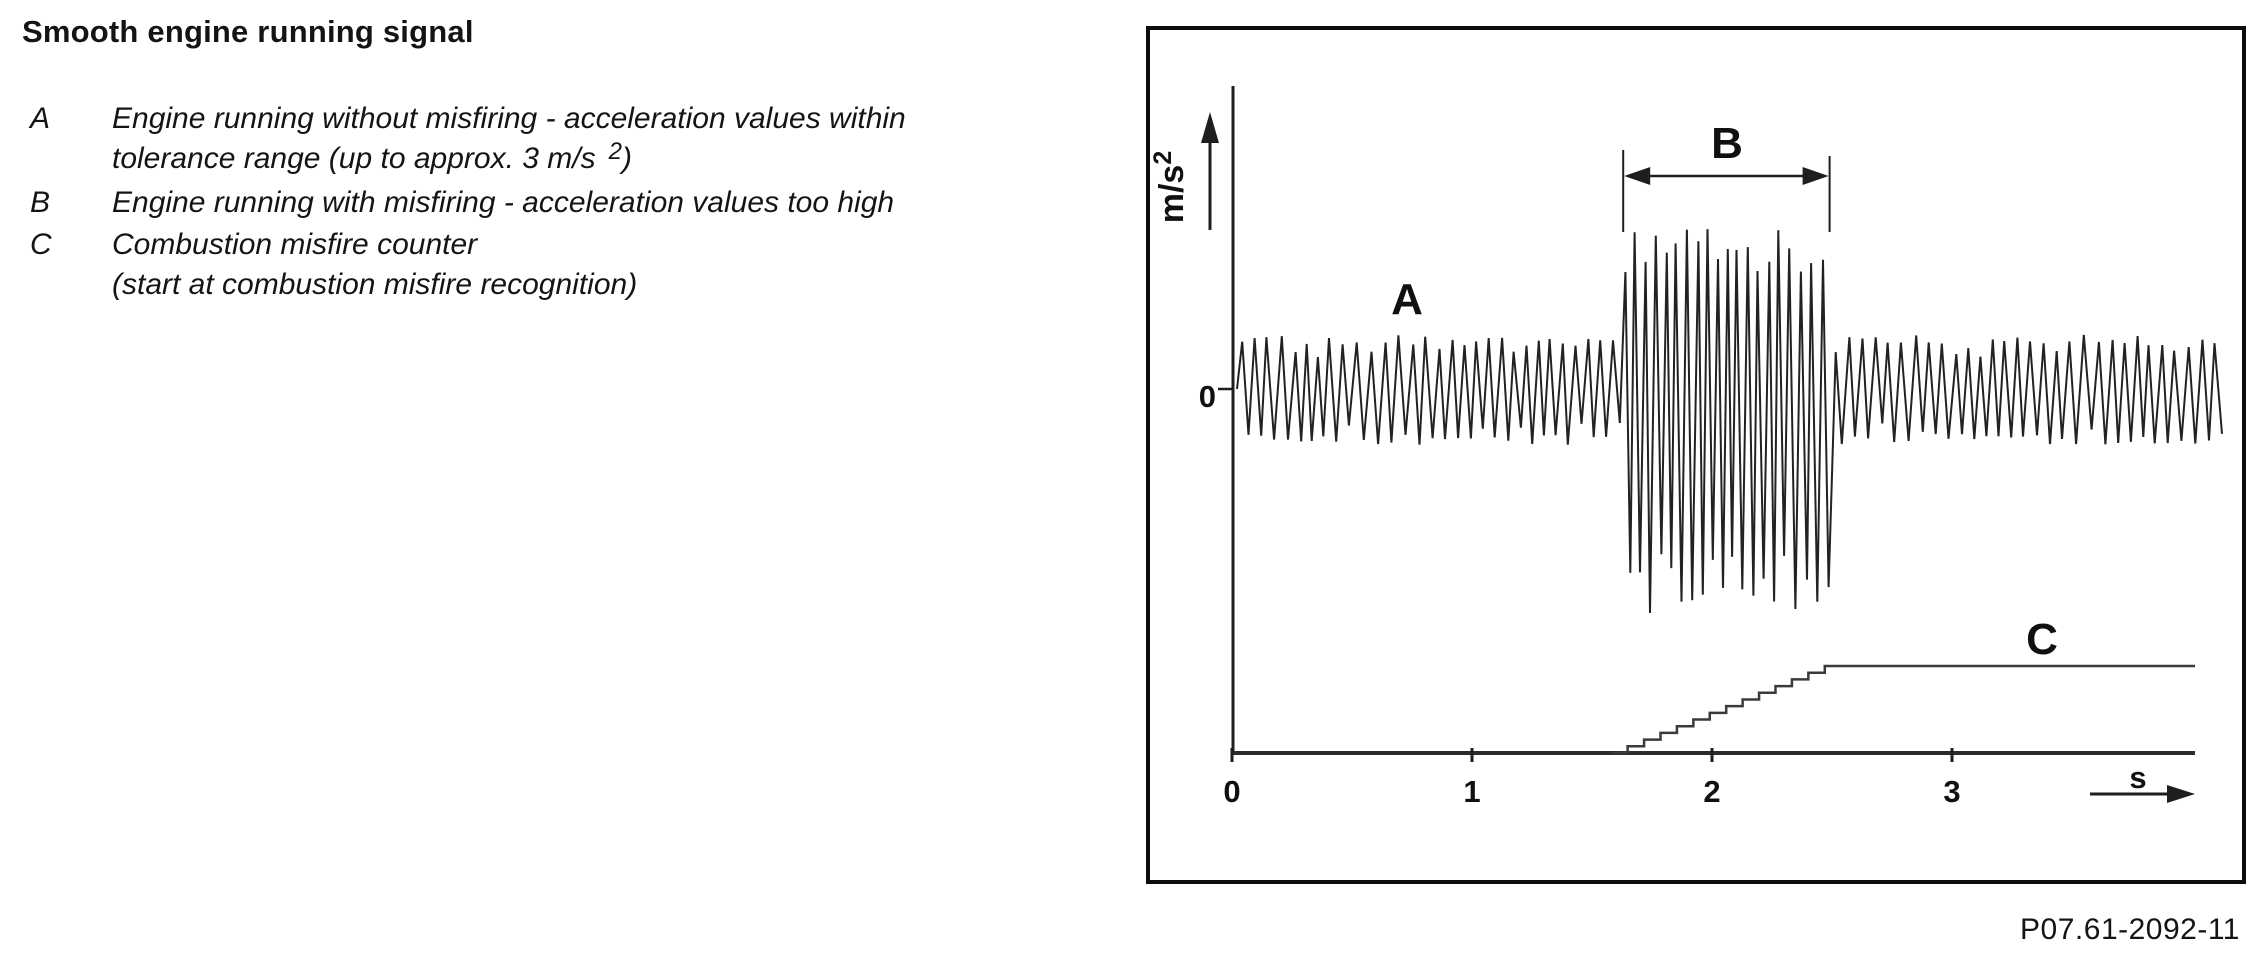 This screenshot has width=2259, height=963. What do you see at coordinates (615, 151) in the screenshot?
I see `superscript: 2` at bounding box center [615, 151].